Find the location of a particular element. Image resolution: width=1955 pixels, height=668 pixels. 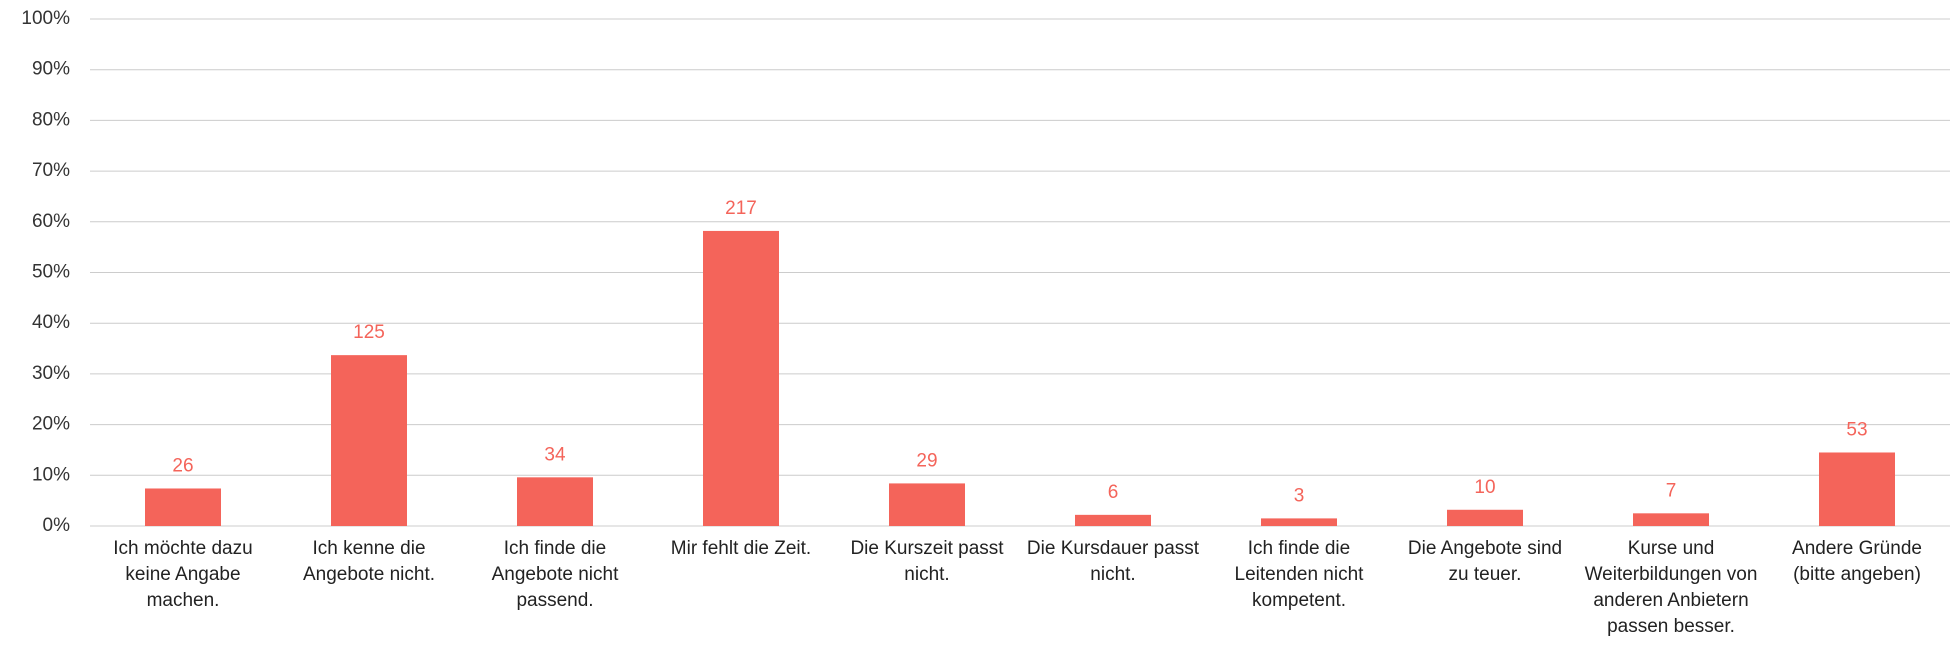

x-tick-label: Ich möchte dazu keine Angabe machen. is located at coordinates (183, 574).